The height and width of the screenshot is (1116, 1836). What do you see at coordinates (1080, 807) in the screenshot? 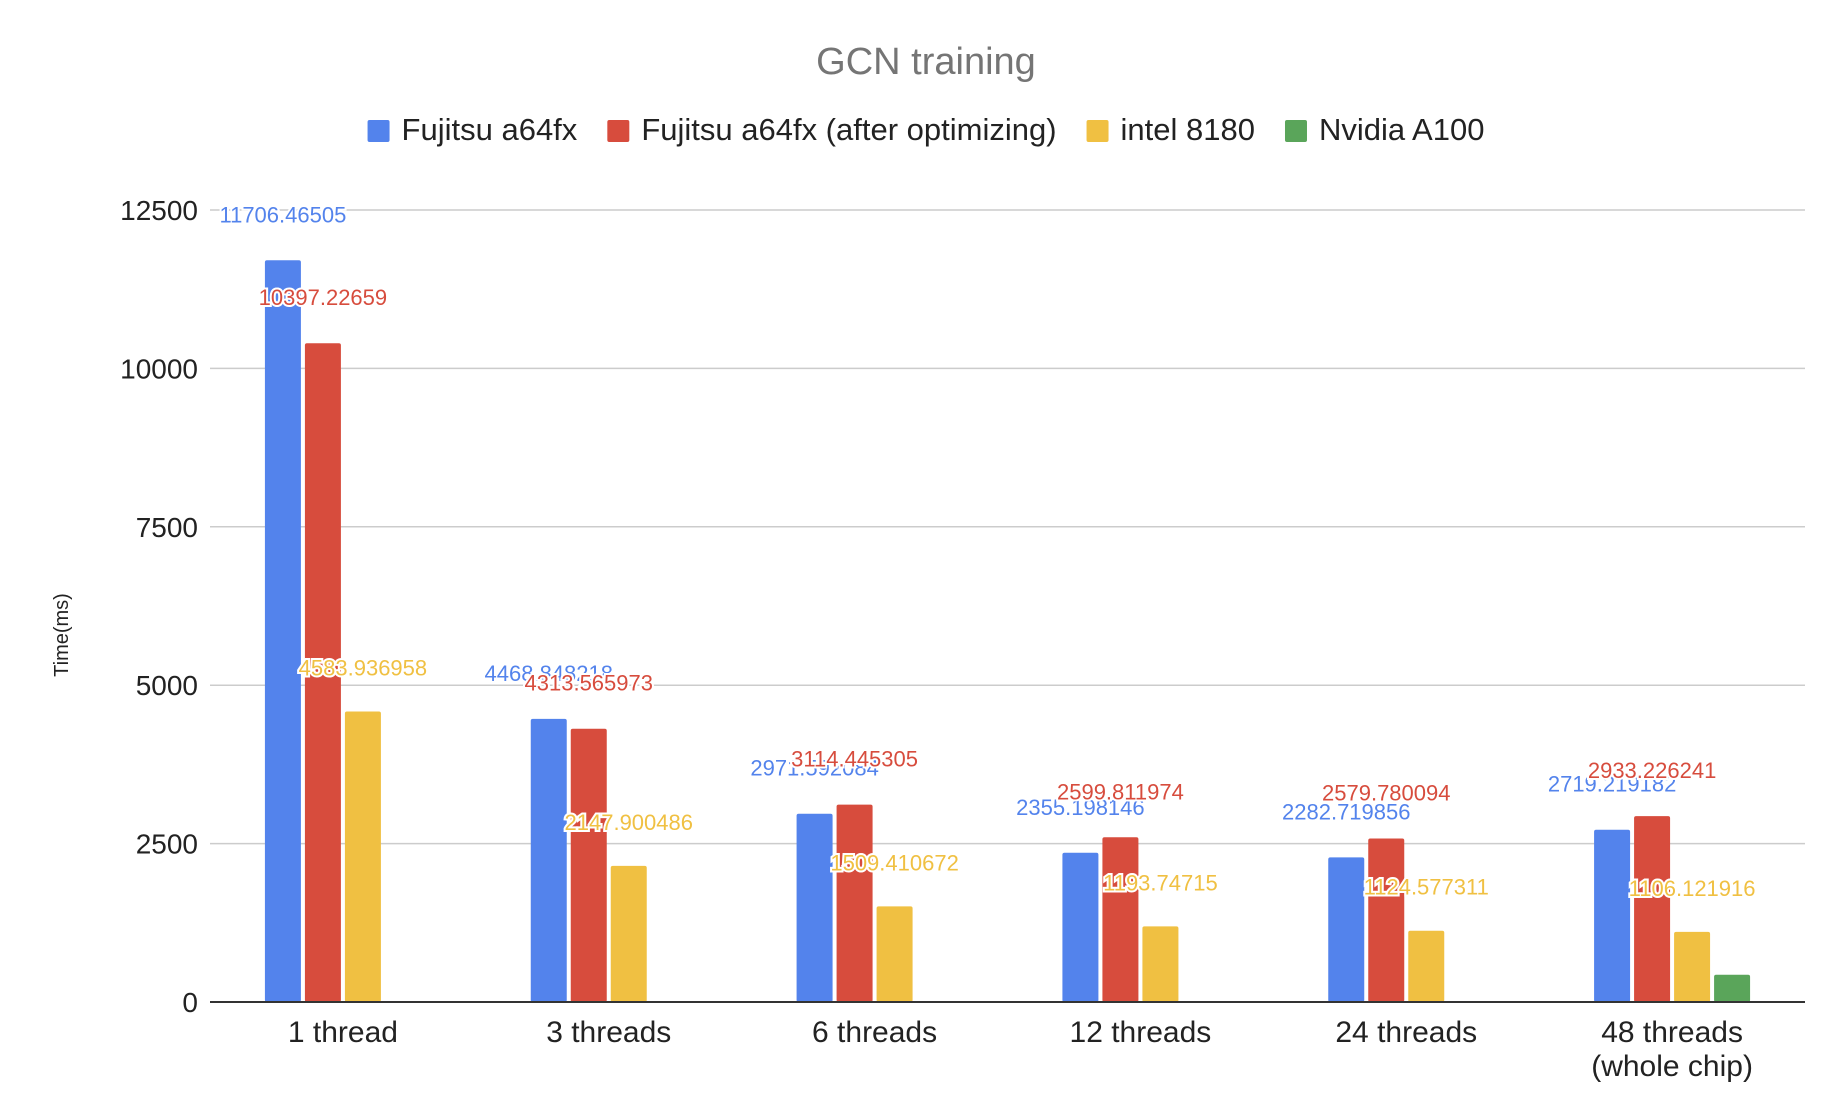
I see `data-label: 2355.198146` at bounding box center [1080, 807].